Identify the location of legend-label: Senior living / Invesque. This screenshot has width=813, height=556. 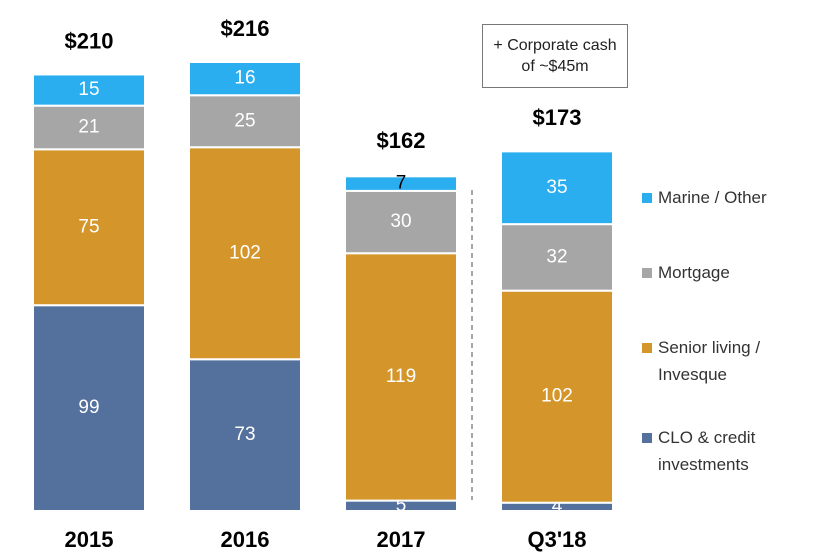
(709, 361).